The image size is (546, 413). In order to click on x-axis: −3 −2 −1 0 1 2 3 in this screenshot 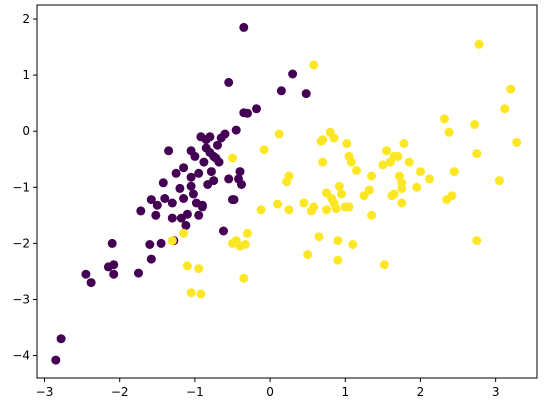, I will do `click(268, 388)`.